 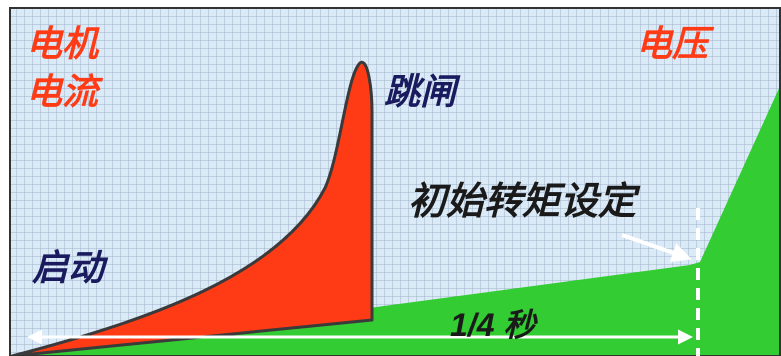 What do you see at coordinates (494, 325) in the screenshot?
I see `time-span-label: 1/4 秒` at bounding box center [494, 325].